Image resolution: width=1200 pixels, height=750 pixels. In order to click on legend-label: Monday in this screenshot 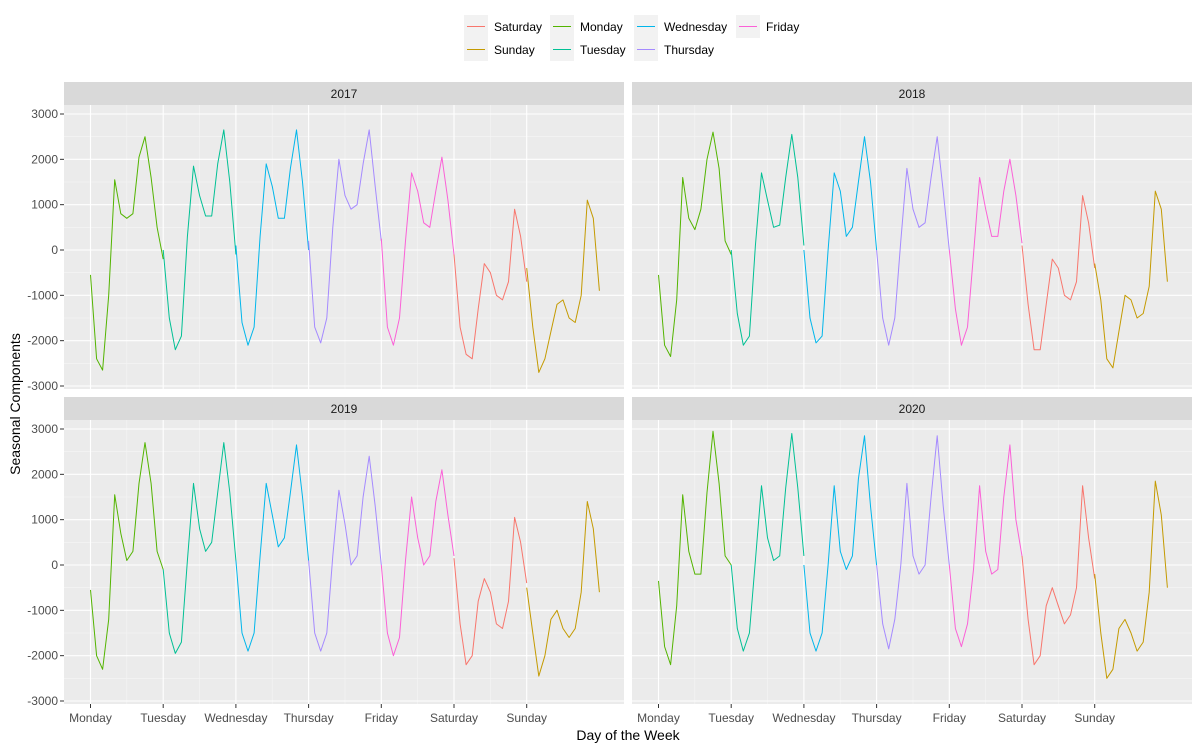, I will do `click(601, 27)`.